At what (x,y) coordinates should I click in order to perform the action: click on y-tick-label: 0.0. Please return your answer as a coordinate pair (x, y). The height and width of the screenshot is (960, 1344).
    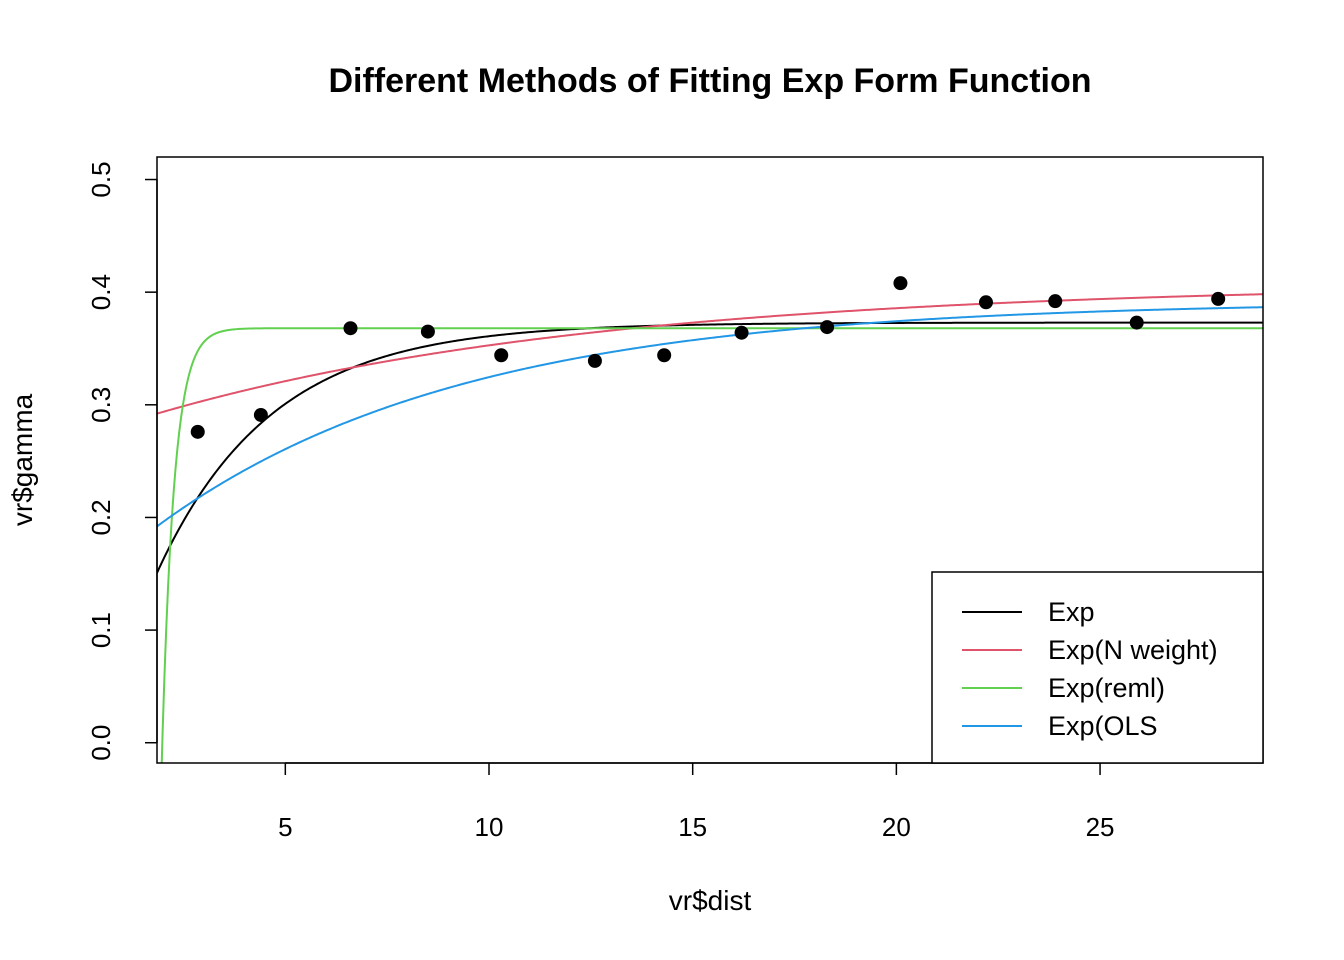
    Looking at the image, I should click on (101, 743).